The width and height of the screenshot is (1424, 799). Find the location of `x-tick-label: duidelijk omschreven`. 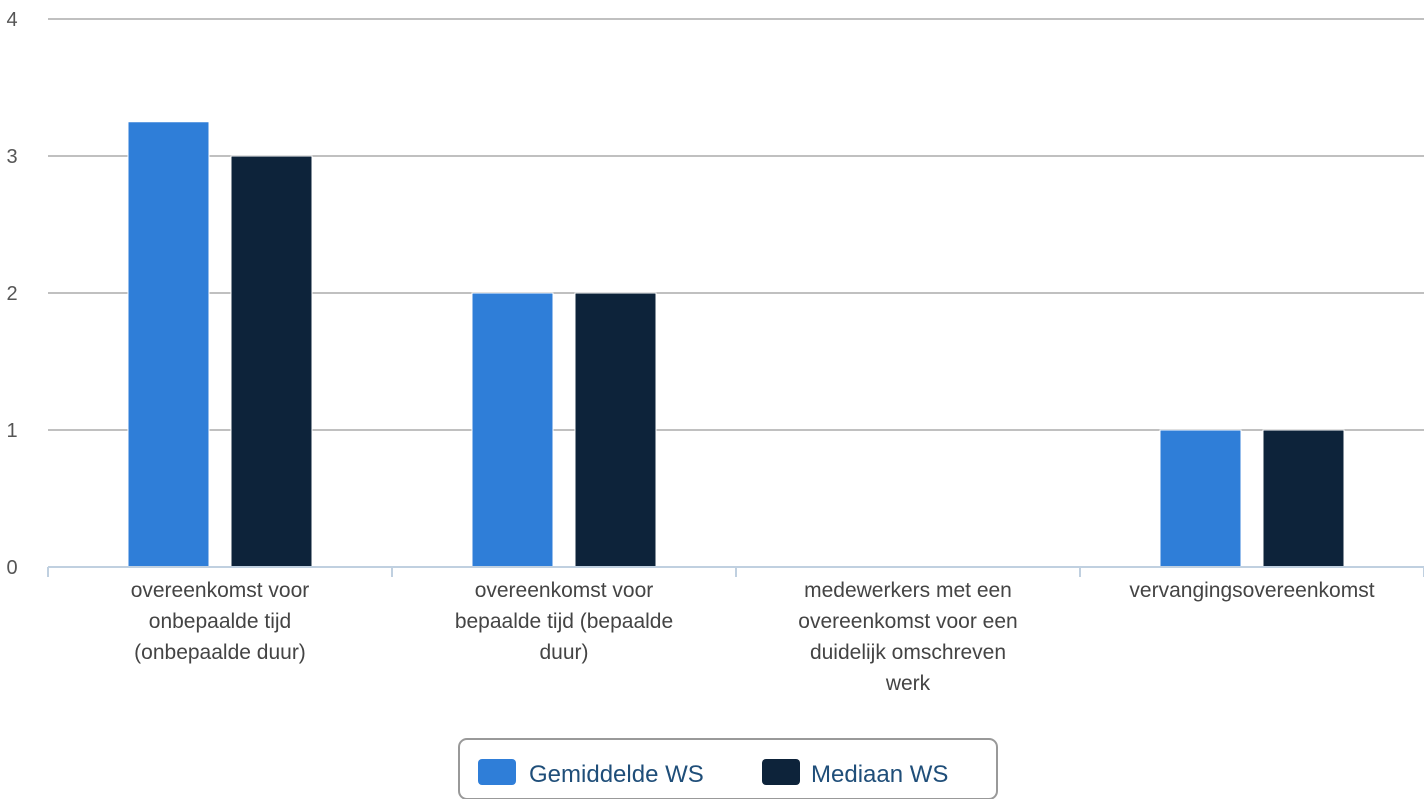

x-tick-label: duidelijk omschreven is located at coordinates (908, 652).